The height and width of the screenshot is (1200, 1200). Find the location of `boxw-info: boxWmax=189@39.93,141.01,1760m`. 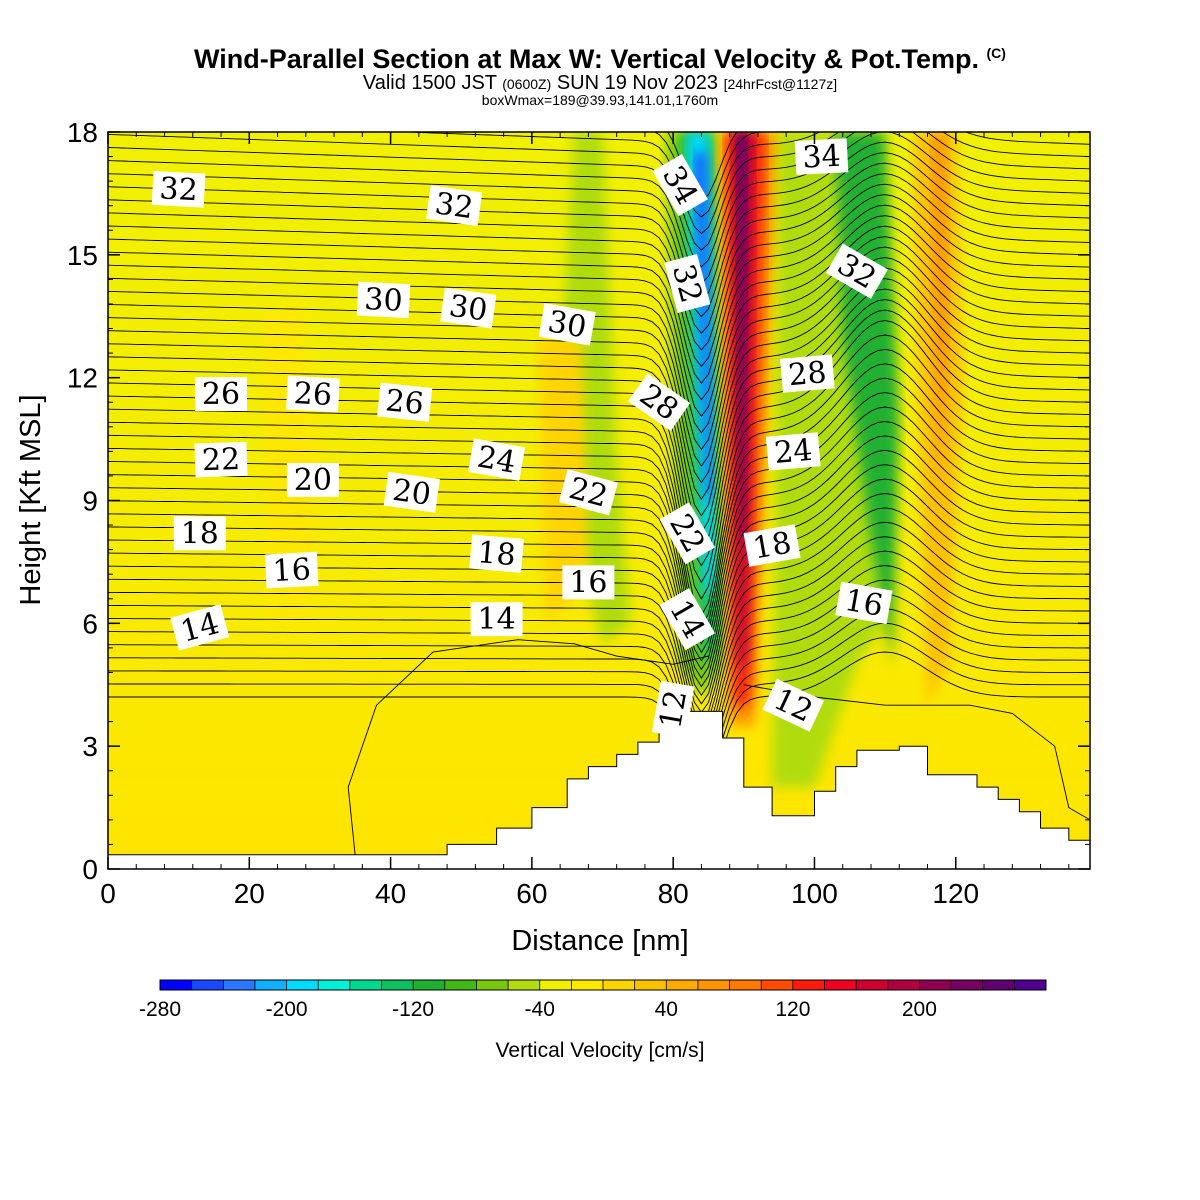

boxw-info: boxWmax=189@39.93,141.01,1760m is located at coordinates (600, 100).